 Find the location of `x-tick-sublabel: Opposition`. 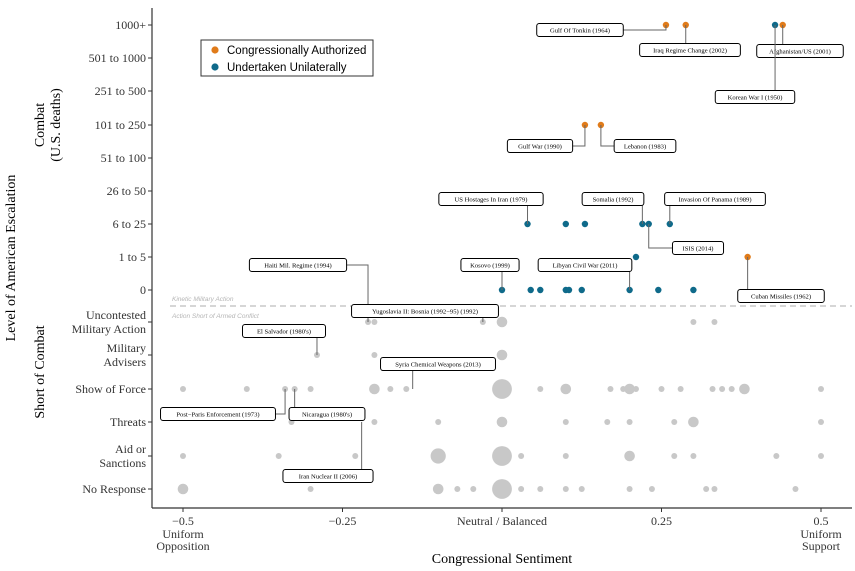

x-tick-sublabel: Opposition is located at coordinates (182, 546).